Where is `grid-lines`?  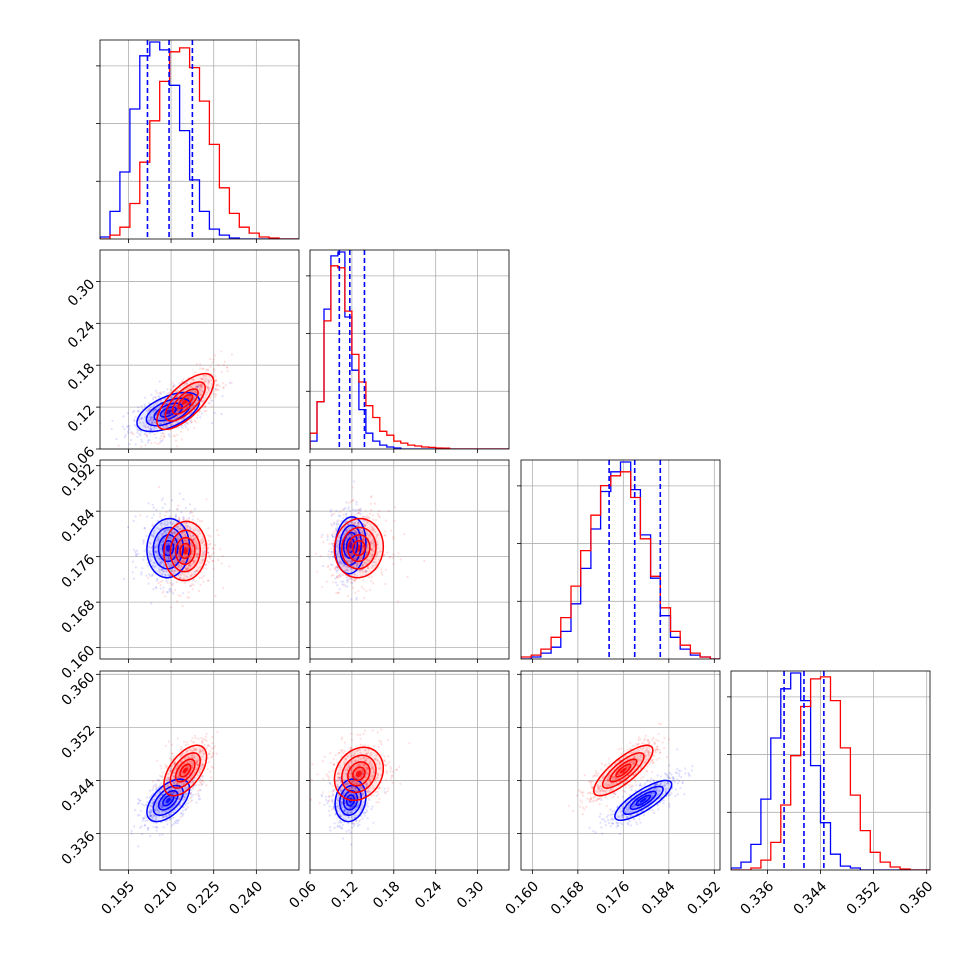
grid-lines is located at coordinates (620, 559).